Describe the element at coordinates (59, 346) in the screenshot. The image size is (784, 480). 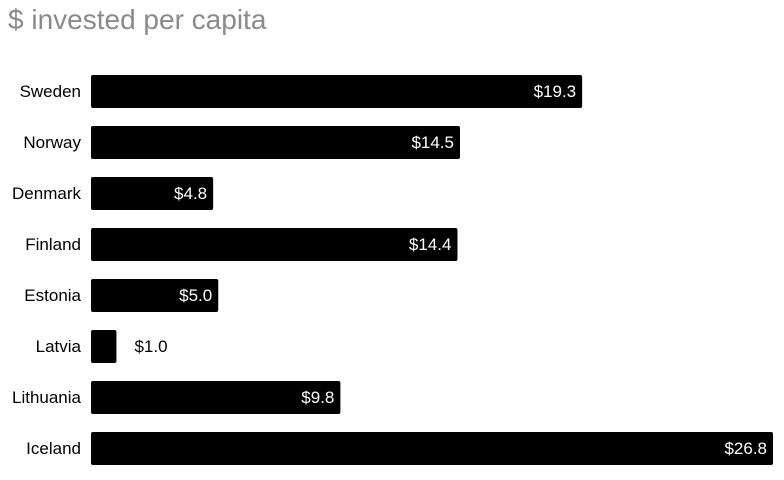
I see `category-label: Latvia` at that location.